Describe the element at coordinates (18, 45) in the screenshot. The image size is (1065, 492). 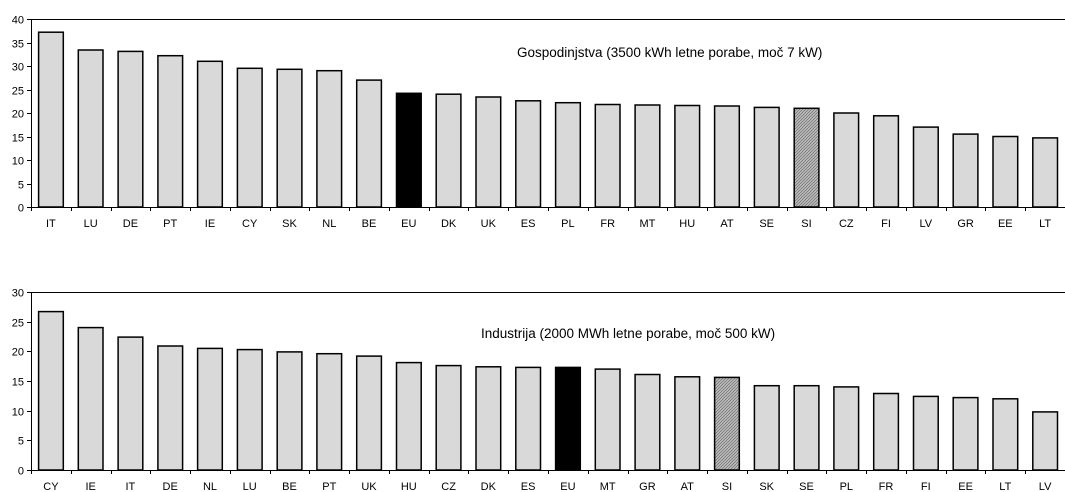
I see `y-tick-label: 35` at that location.